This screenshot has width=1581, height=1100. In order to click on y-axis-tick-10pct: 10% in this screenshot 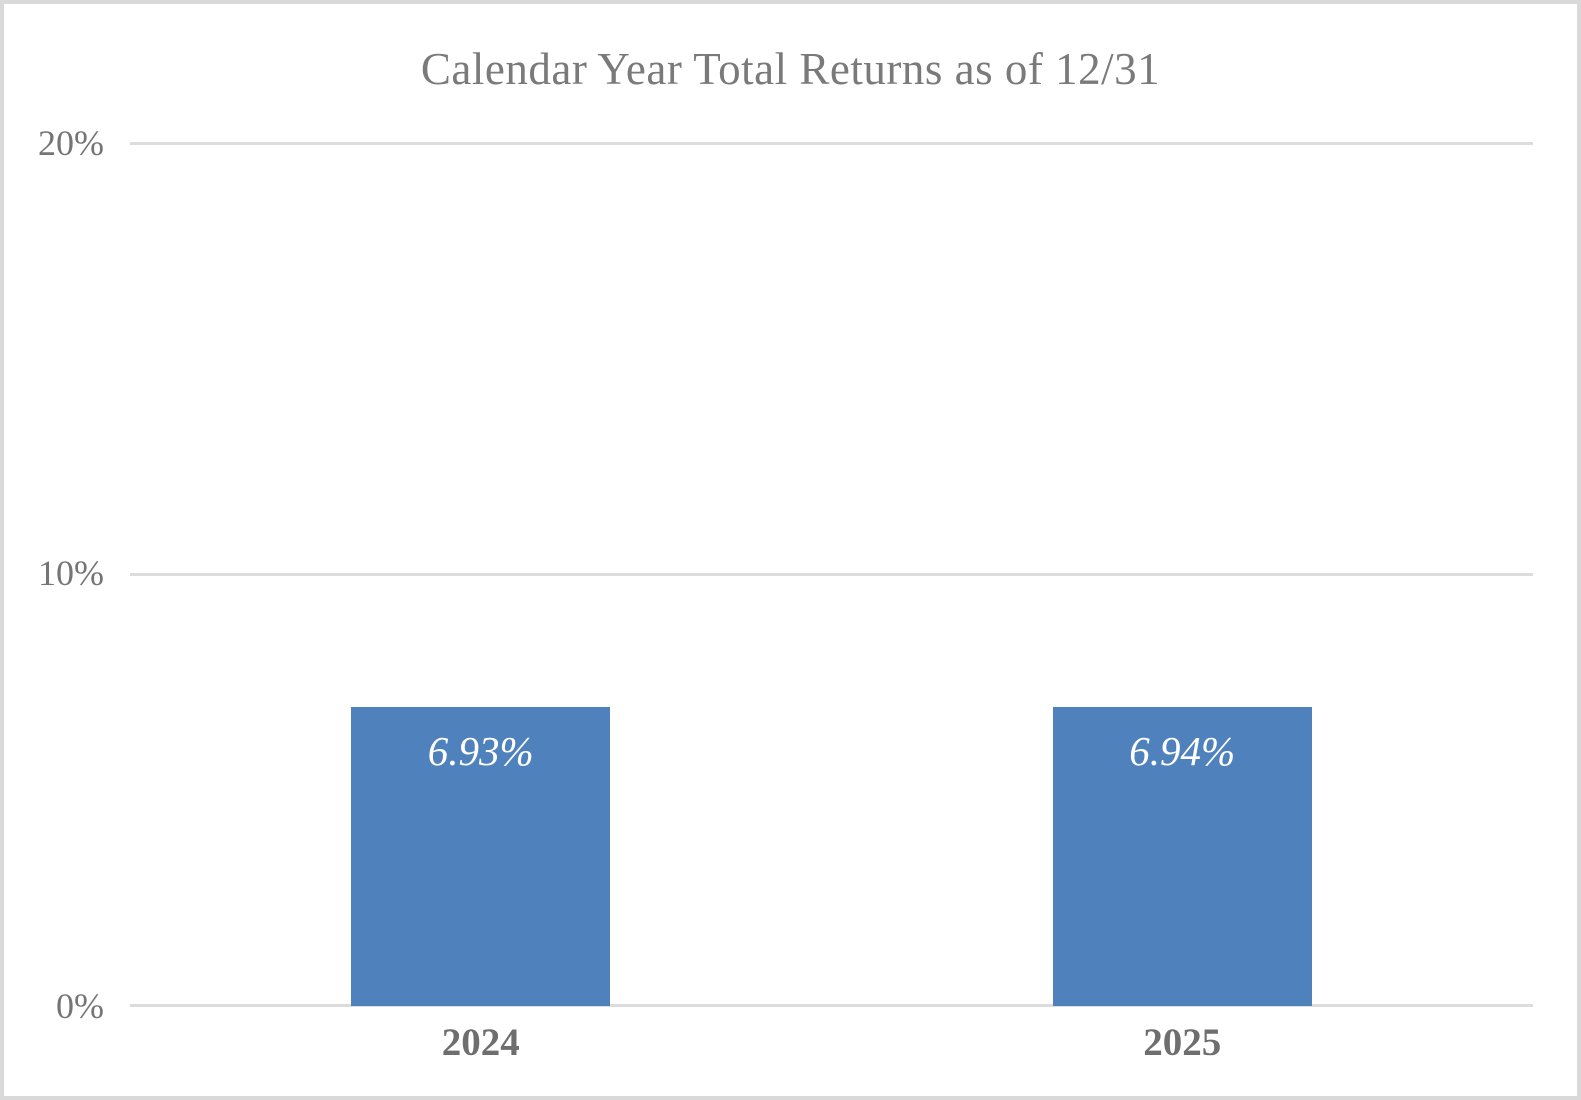, I will do `click(71, 573)`.